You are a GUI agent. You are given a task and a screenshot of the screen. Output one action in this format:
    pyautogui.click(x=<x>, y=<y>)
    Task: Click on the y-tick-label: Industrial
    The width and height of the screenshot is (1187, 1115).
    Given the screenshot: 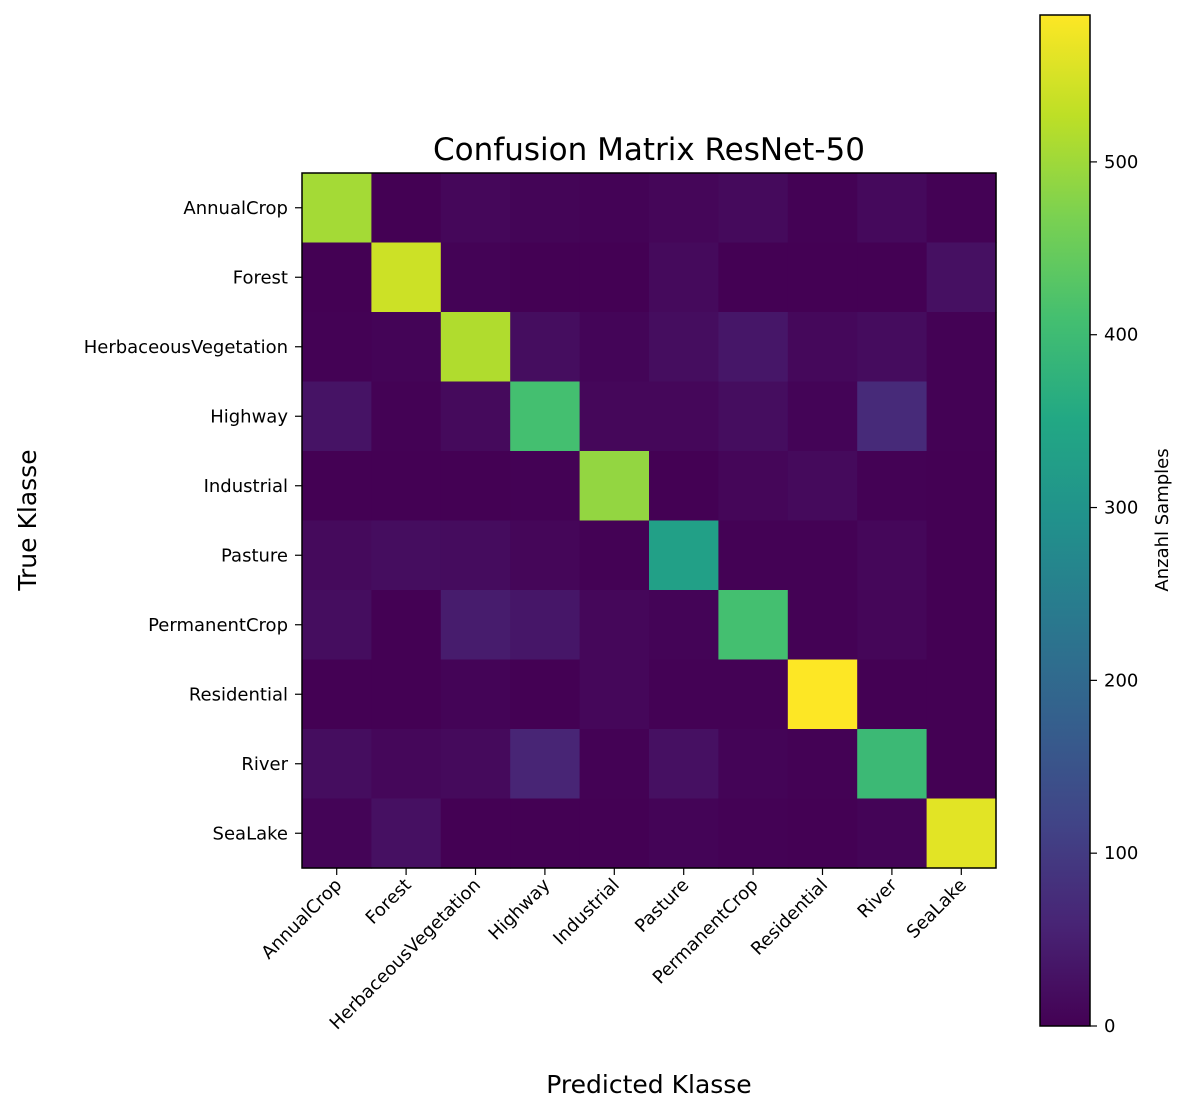 What is the action you would take?
    pyautogui.click(x=246, y=486)
    